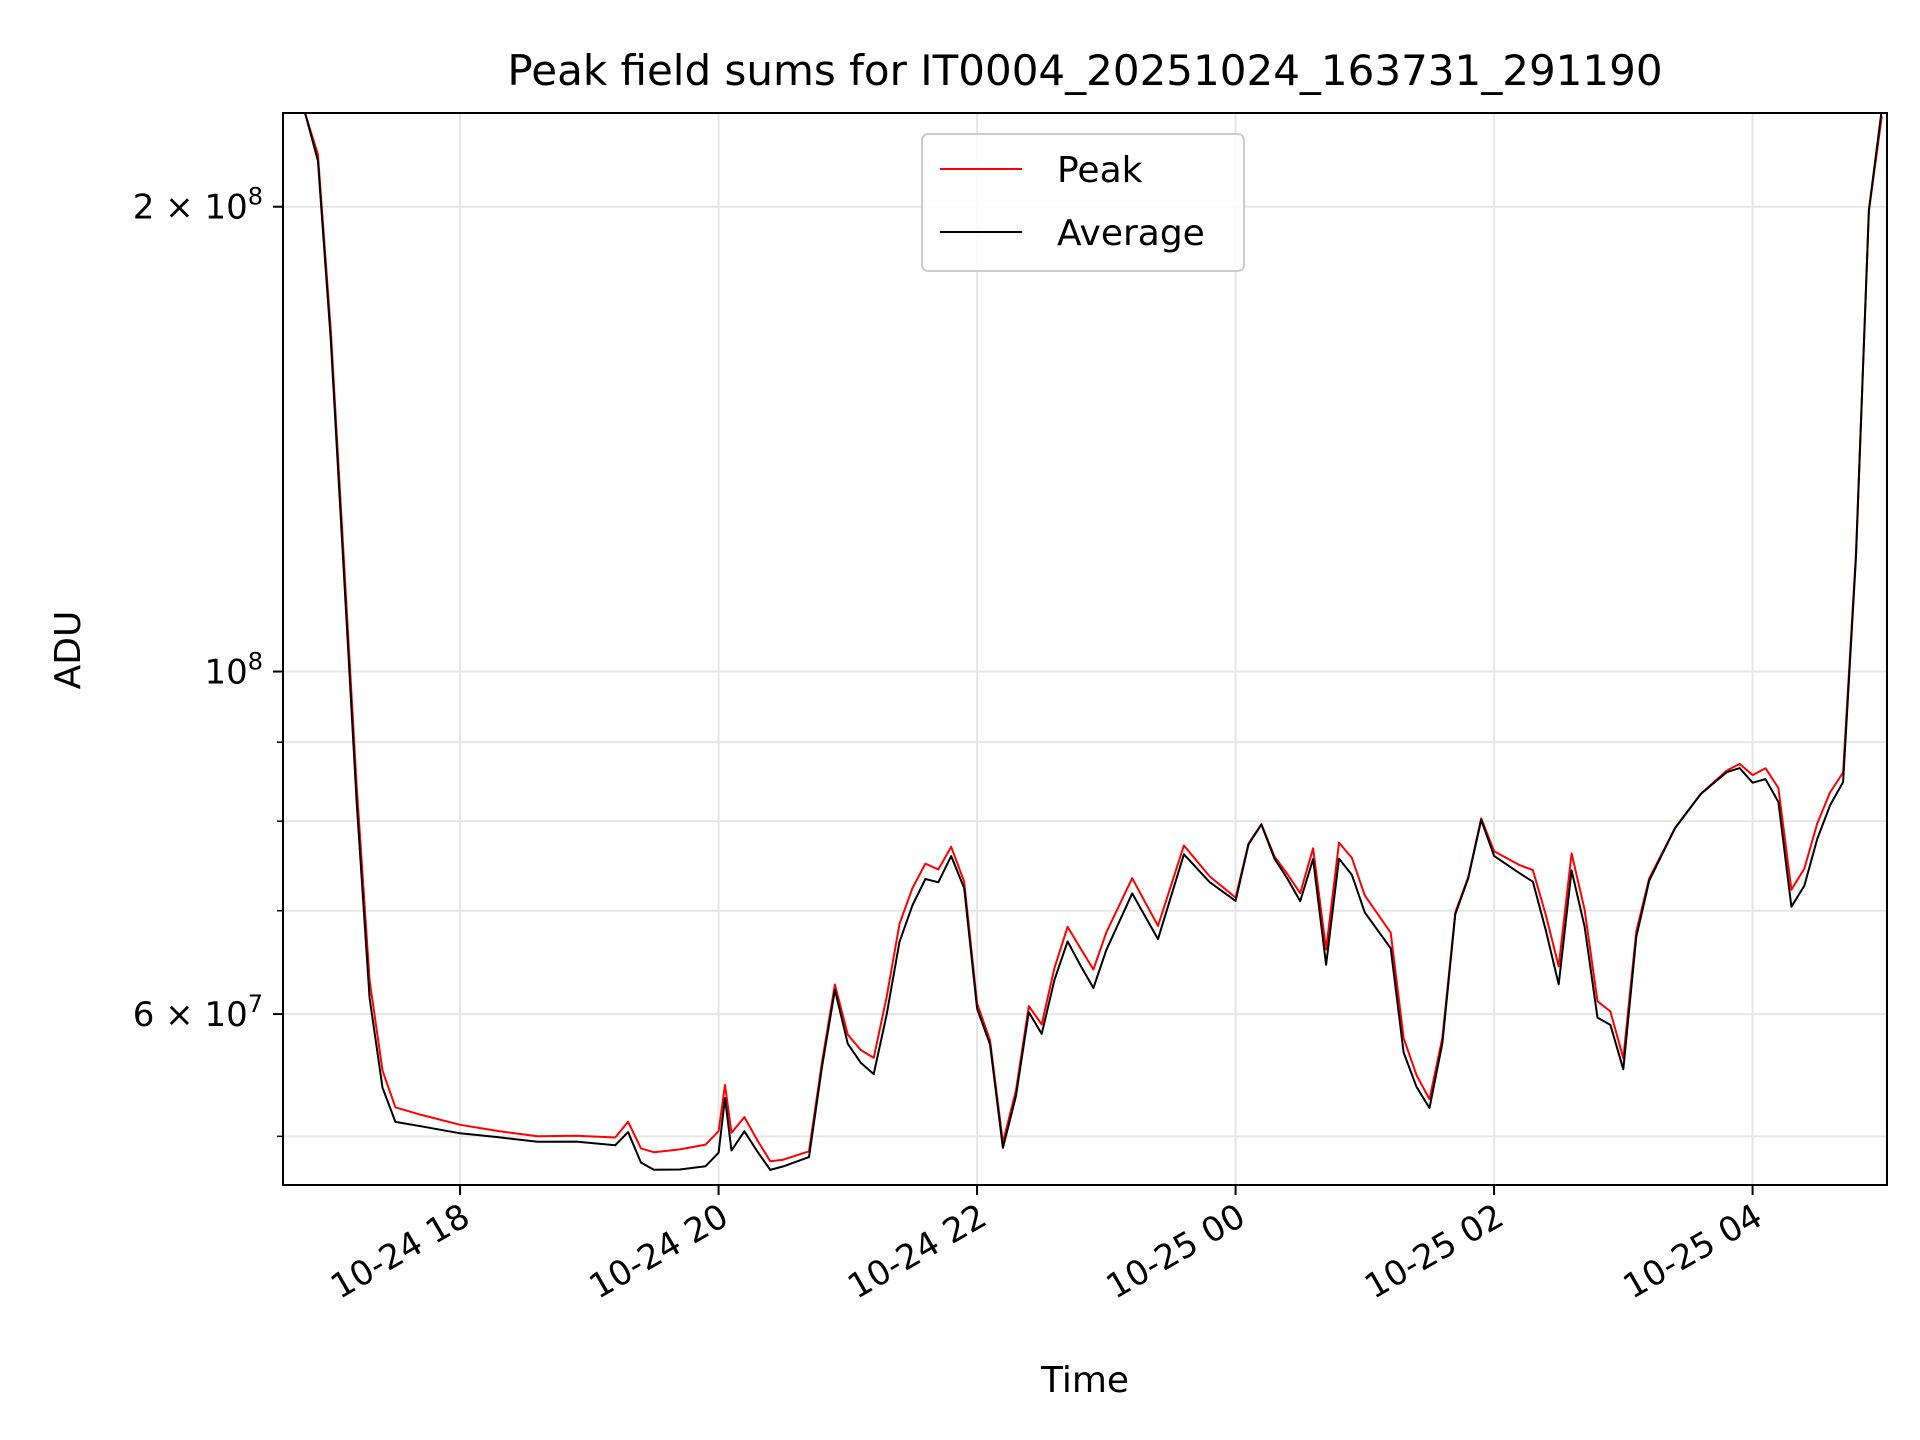  Describe the element at coordinates (1100, 170) in the screenshot. I see `legend-label-peak: Peak` at that location.